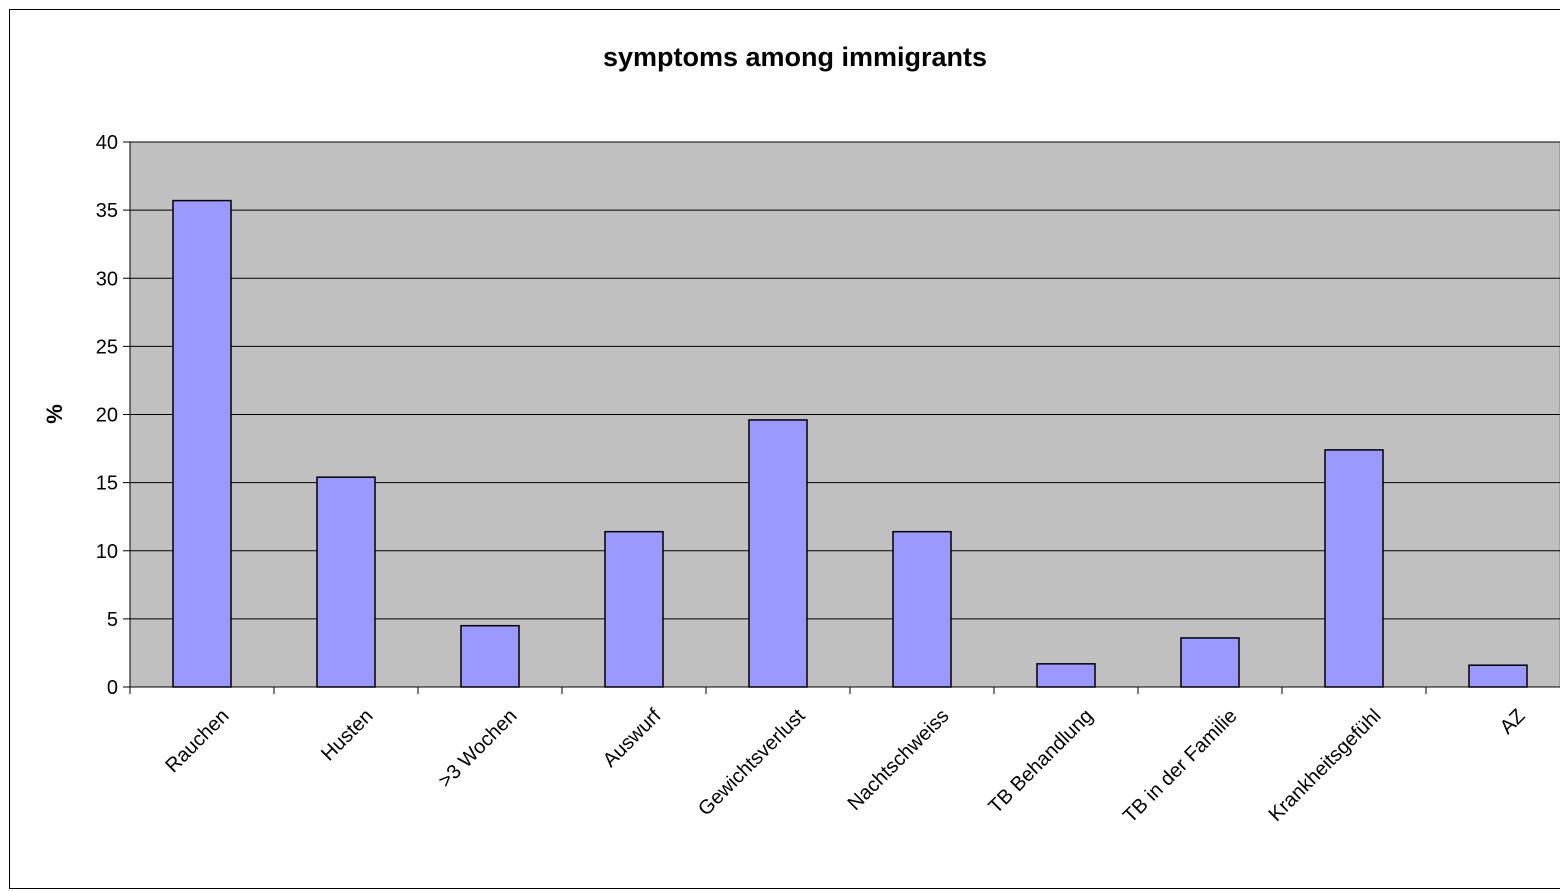  What do you see at coordinates (632, 738) in the screenshot?
I see `x-category-label: Auswurf` at bounding box center [632, 738].